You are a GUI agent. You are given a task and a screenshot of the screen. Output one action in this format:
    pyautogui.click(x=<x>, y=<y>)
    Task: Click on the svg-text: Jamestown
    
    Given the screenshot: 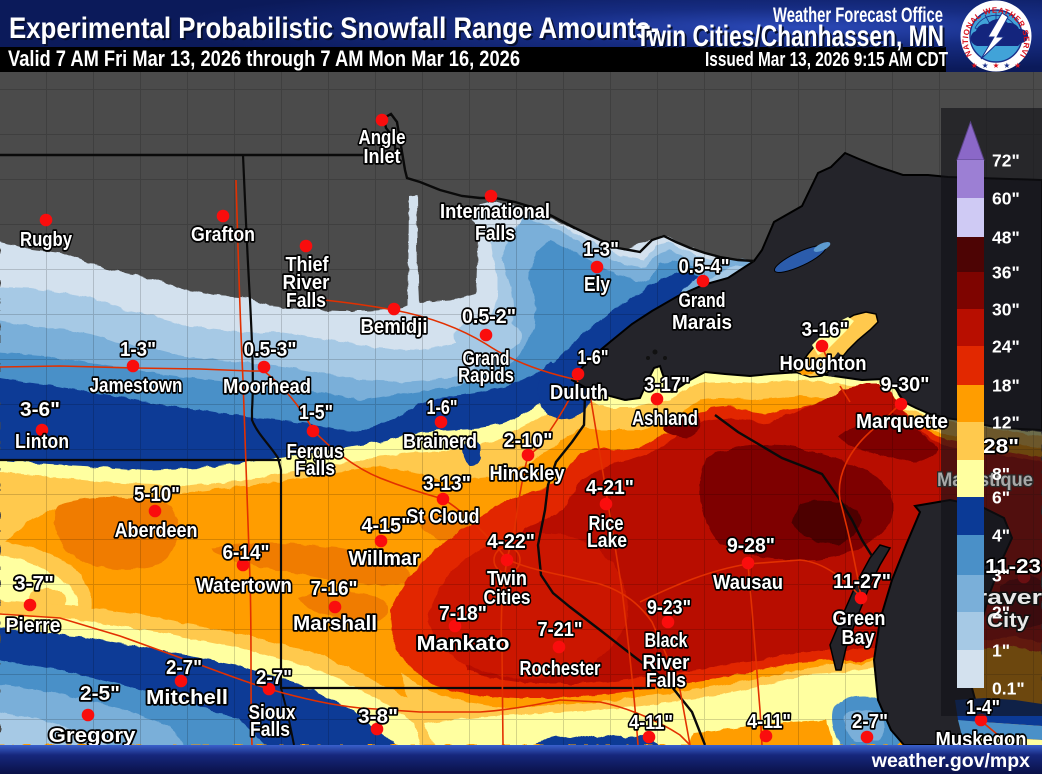 What is the action you would take?
    pyautogui.click(x=136, y=386)
    